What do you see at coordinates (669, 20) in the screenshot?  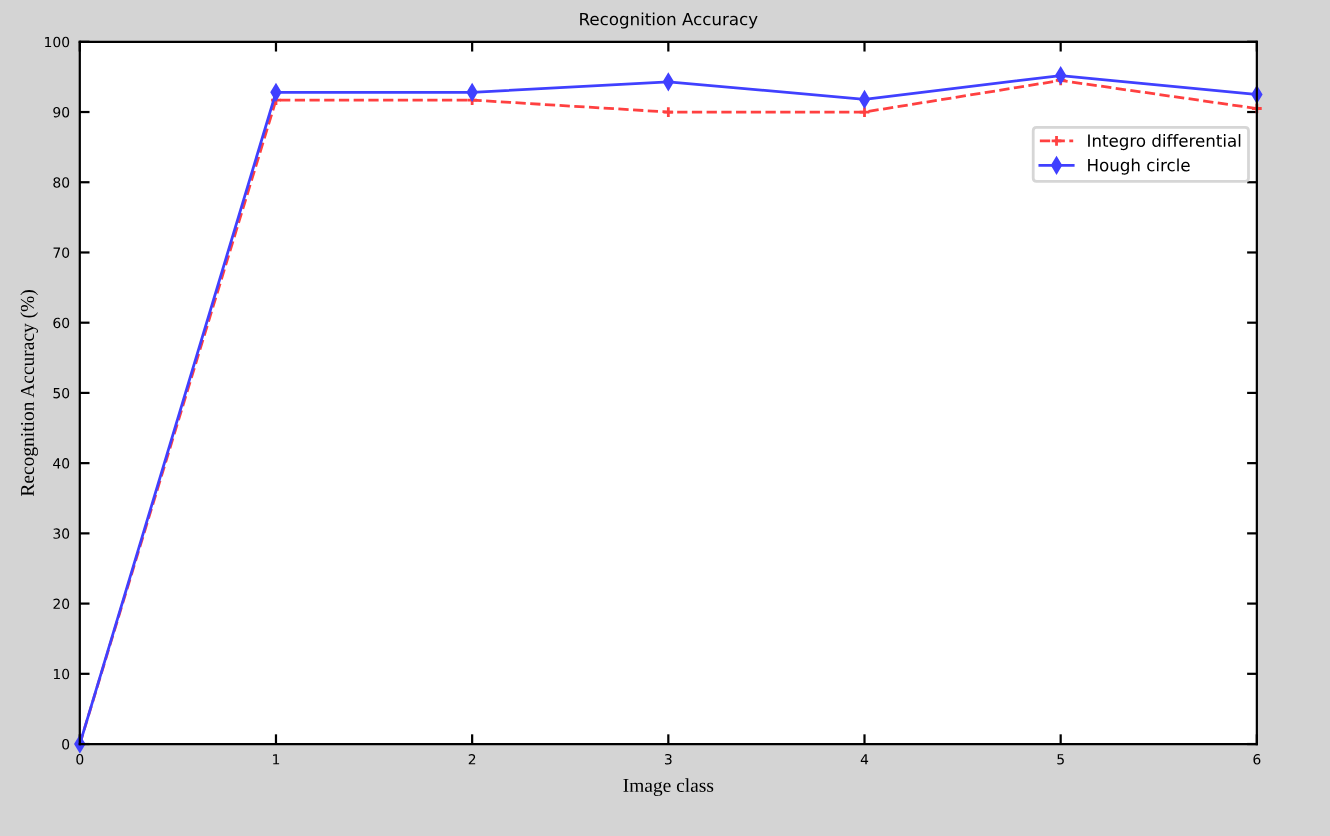 I see `chart-title: Recognition Accuracy` at bounding box center [669, 20].